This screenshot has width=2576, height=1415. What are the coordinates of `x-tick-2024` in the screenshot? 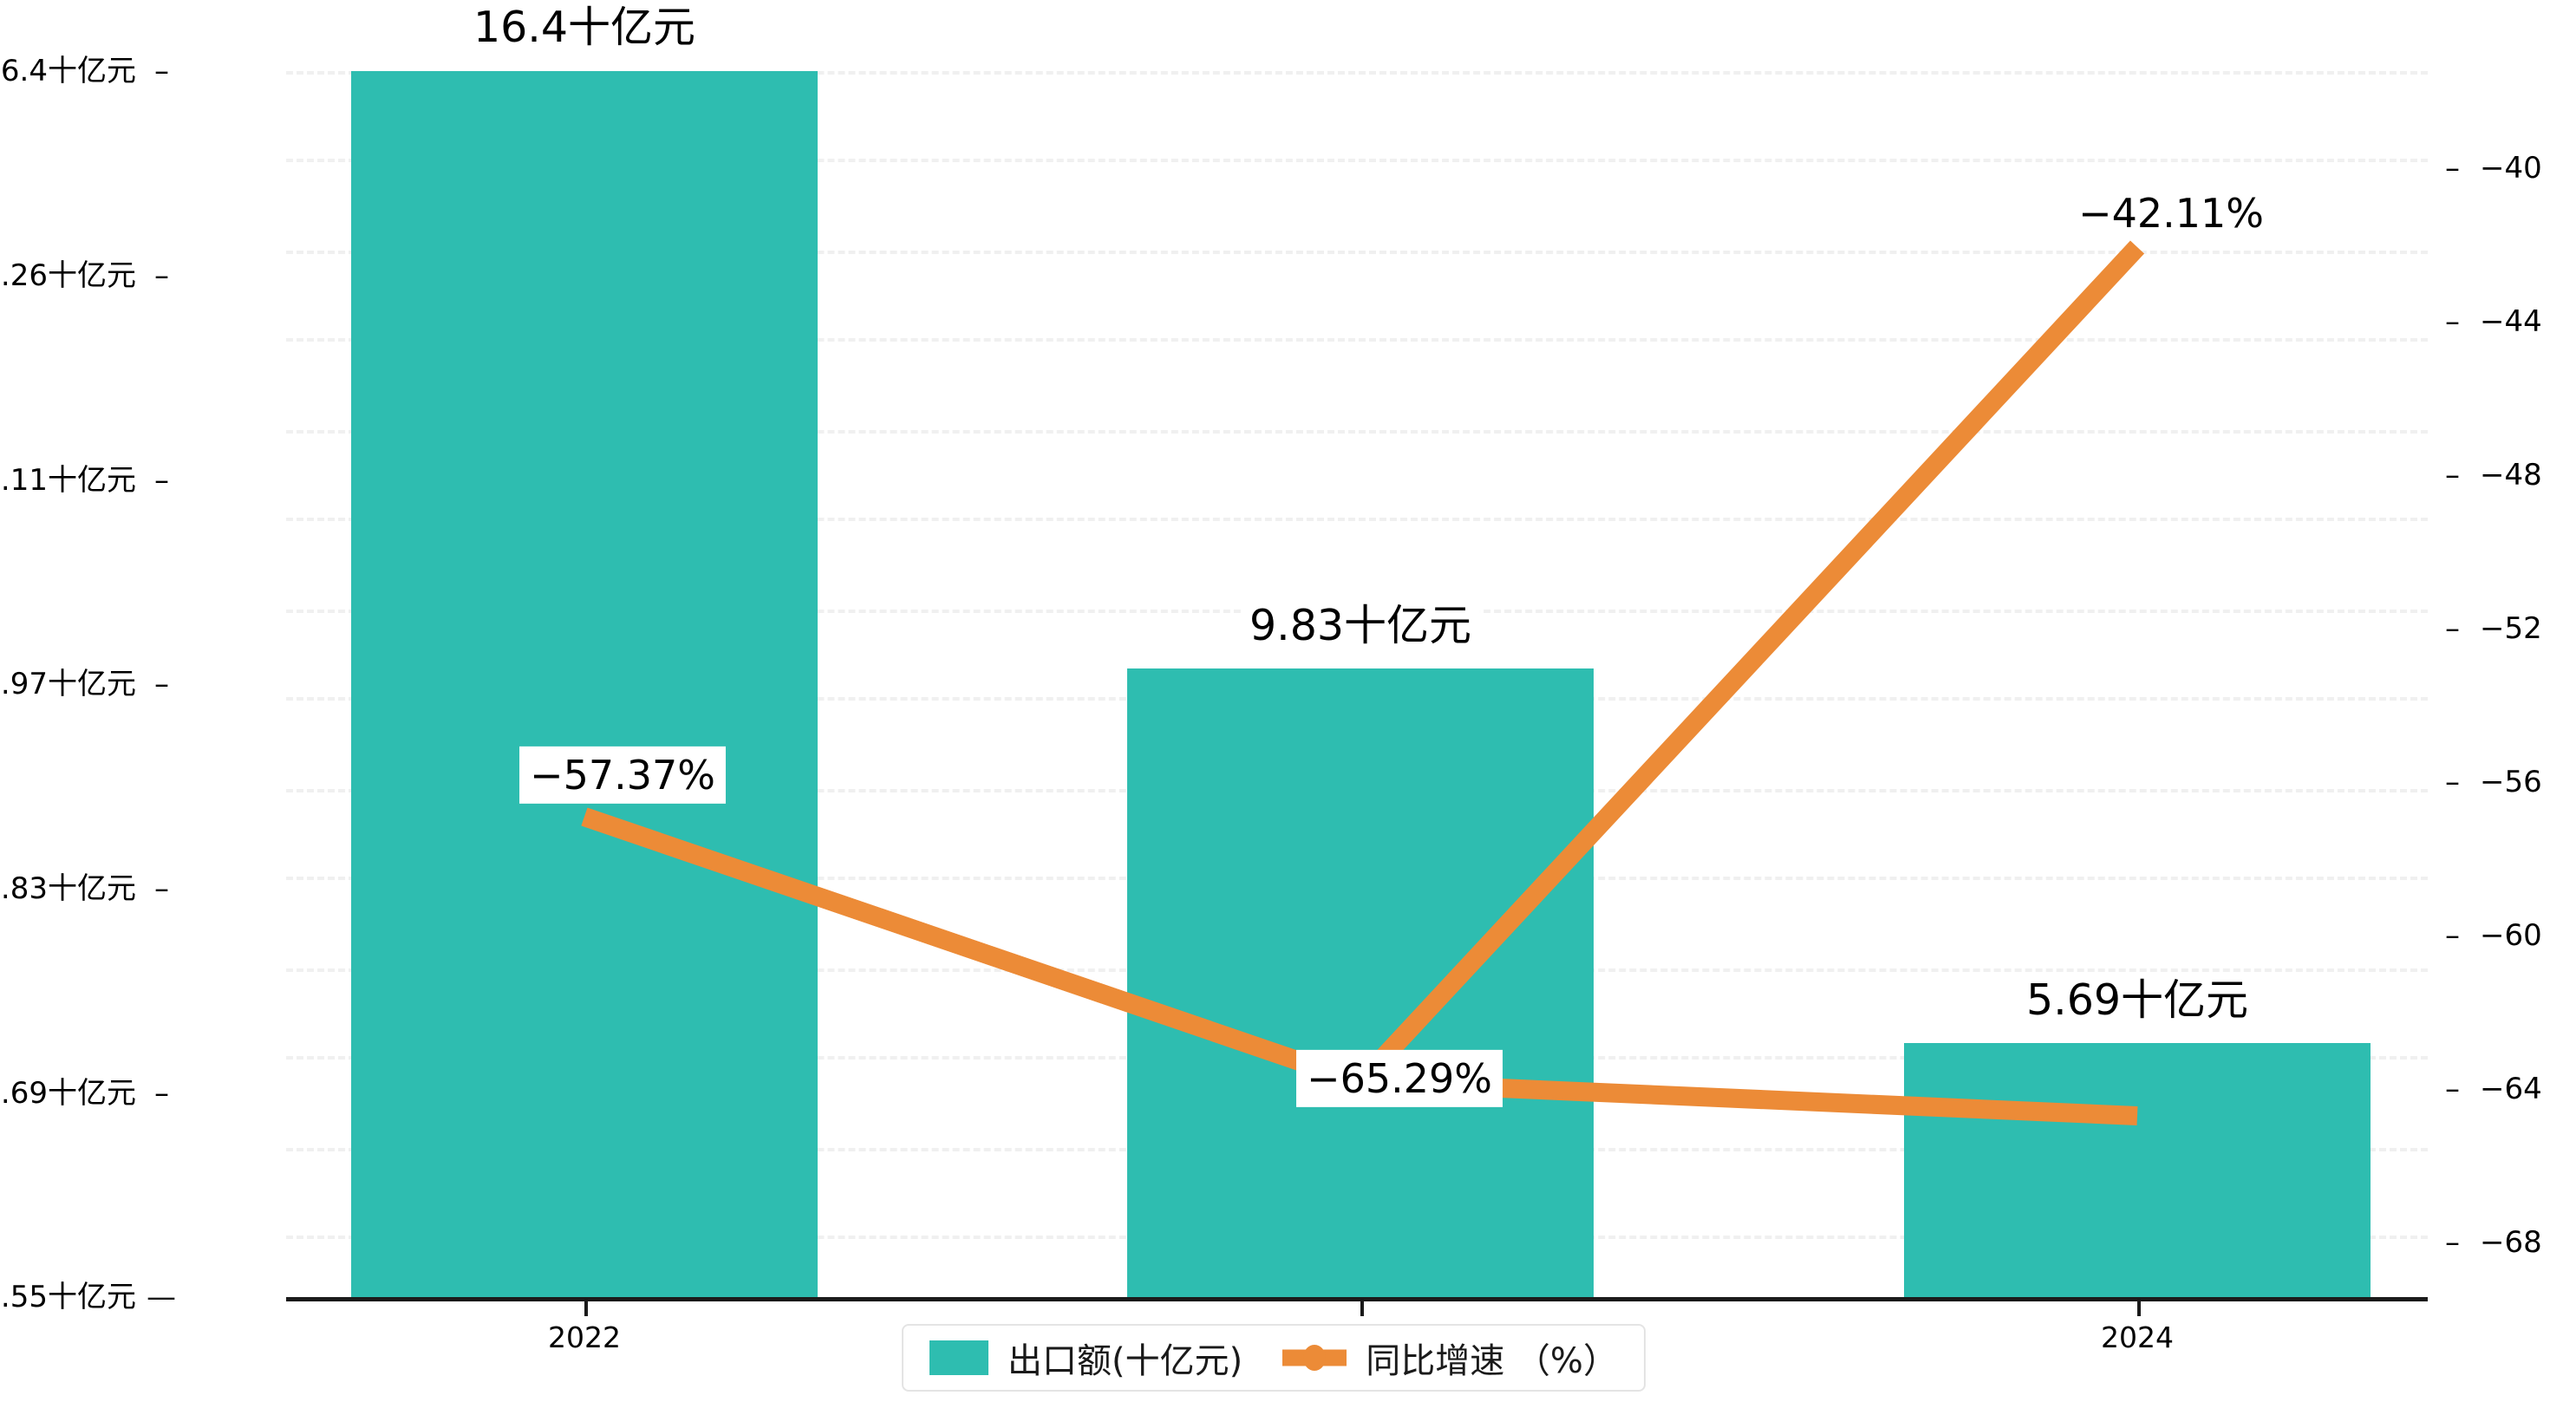 It's located at (2139, 1308).